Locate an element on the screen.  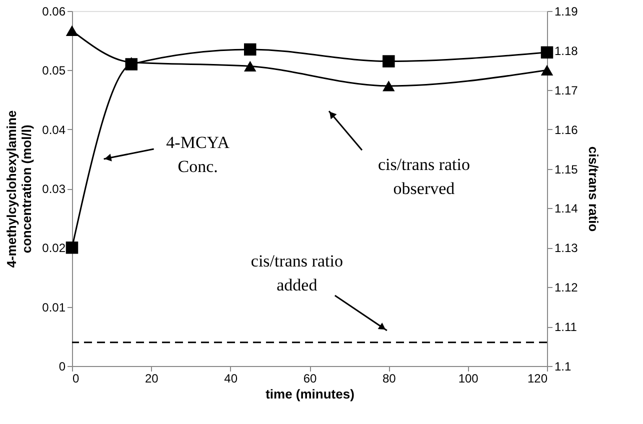
y2-tick-label: 1.1 is located at coordinates (563, 367).